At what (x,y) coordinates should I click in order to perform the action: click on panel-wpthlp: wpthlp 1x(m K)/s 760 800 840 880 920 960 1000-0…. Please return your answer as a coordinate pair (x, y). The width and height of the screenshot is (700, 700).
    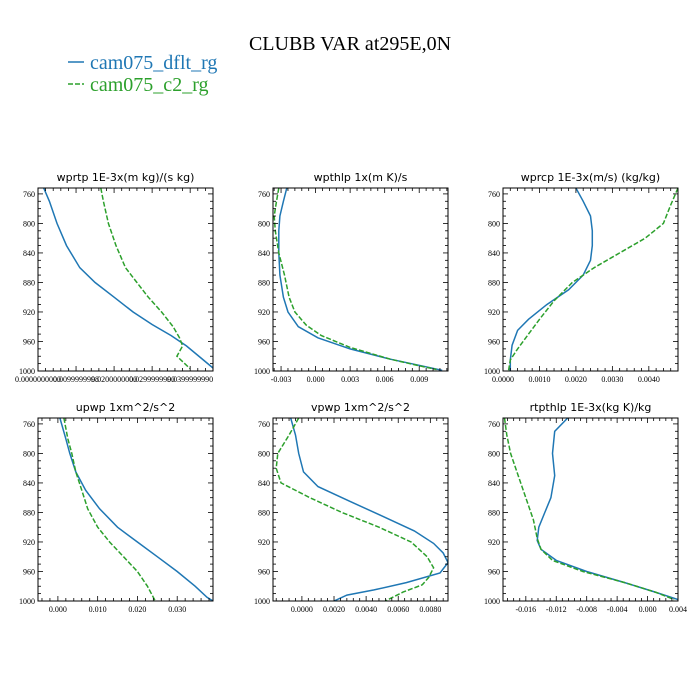
    Looking at the image, I should click on (351, 277).